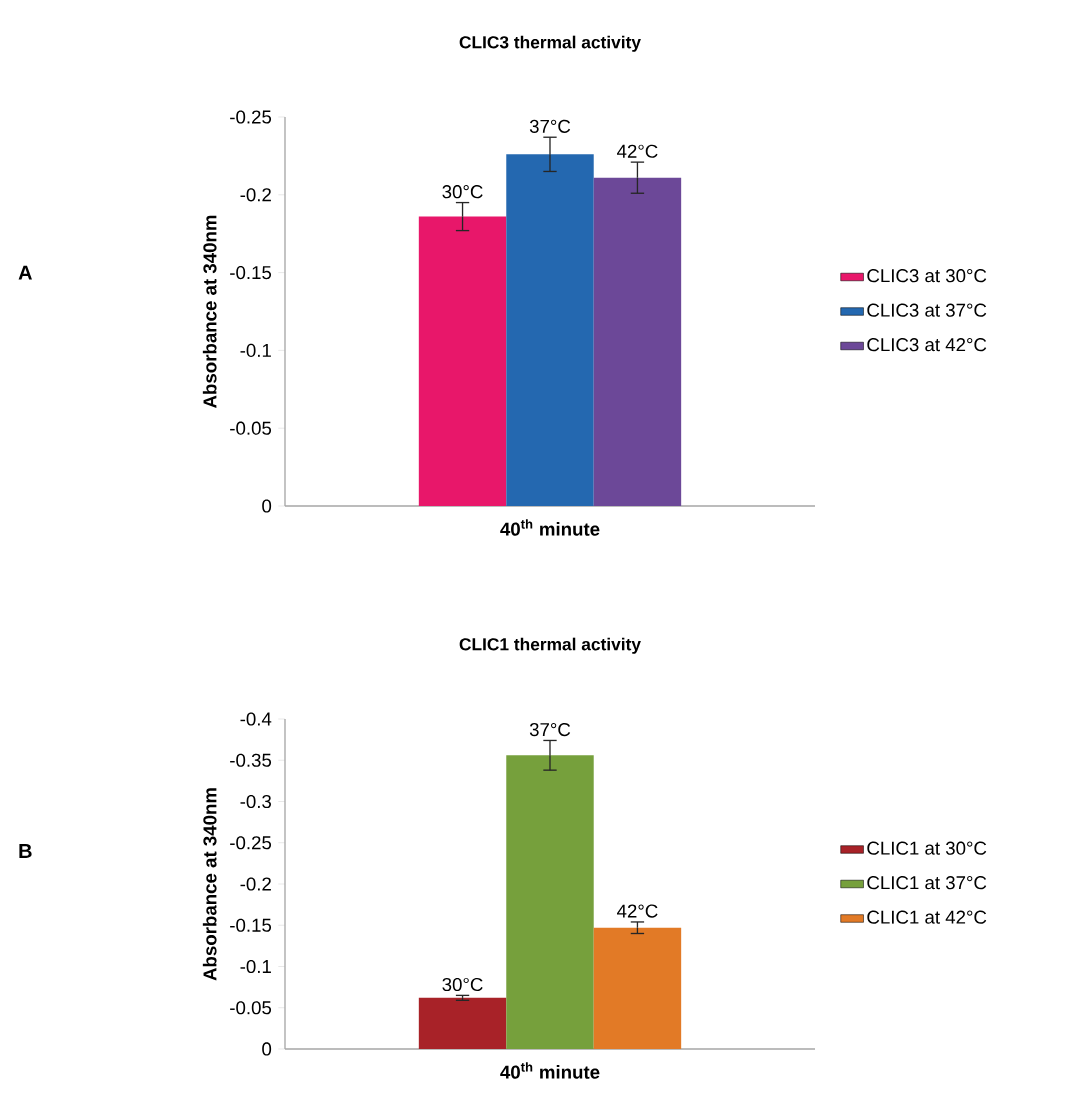 The image size is (1088, 1110). What do you see at coordinates (927, 276) in the screenshot?
I see `legend-label: CLIC3 at 30°C` at bounding box center [927, 276].